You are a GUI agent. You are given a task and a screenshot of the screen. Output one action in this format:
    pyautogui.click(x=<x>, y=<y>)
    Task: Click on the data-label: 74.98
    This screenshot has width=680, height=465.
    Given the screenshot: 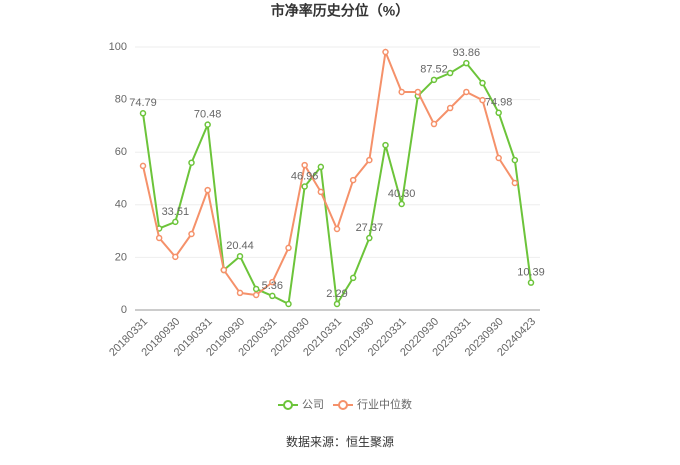 What is the action you would take?
    pyautogui.click(x=499, y=103)
    